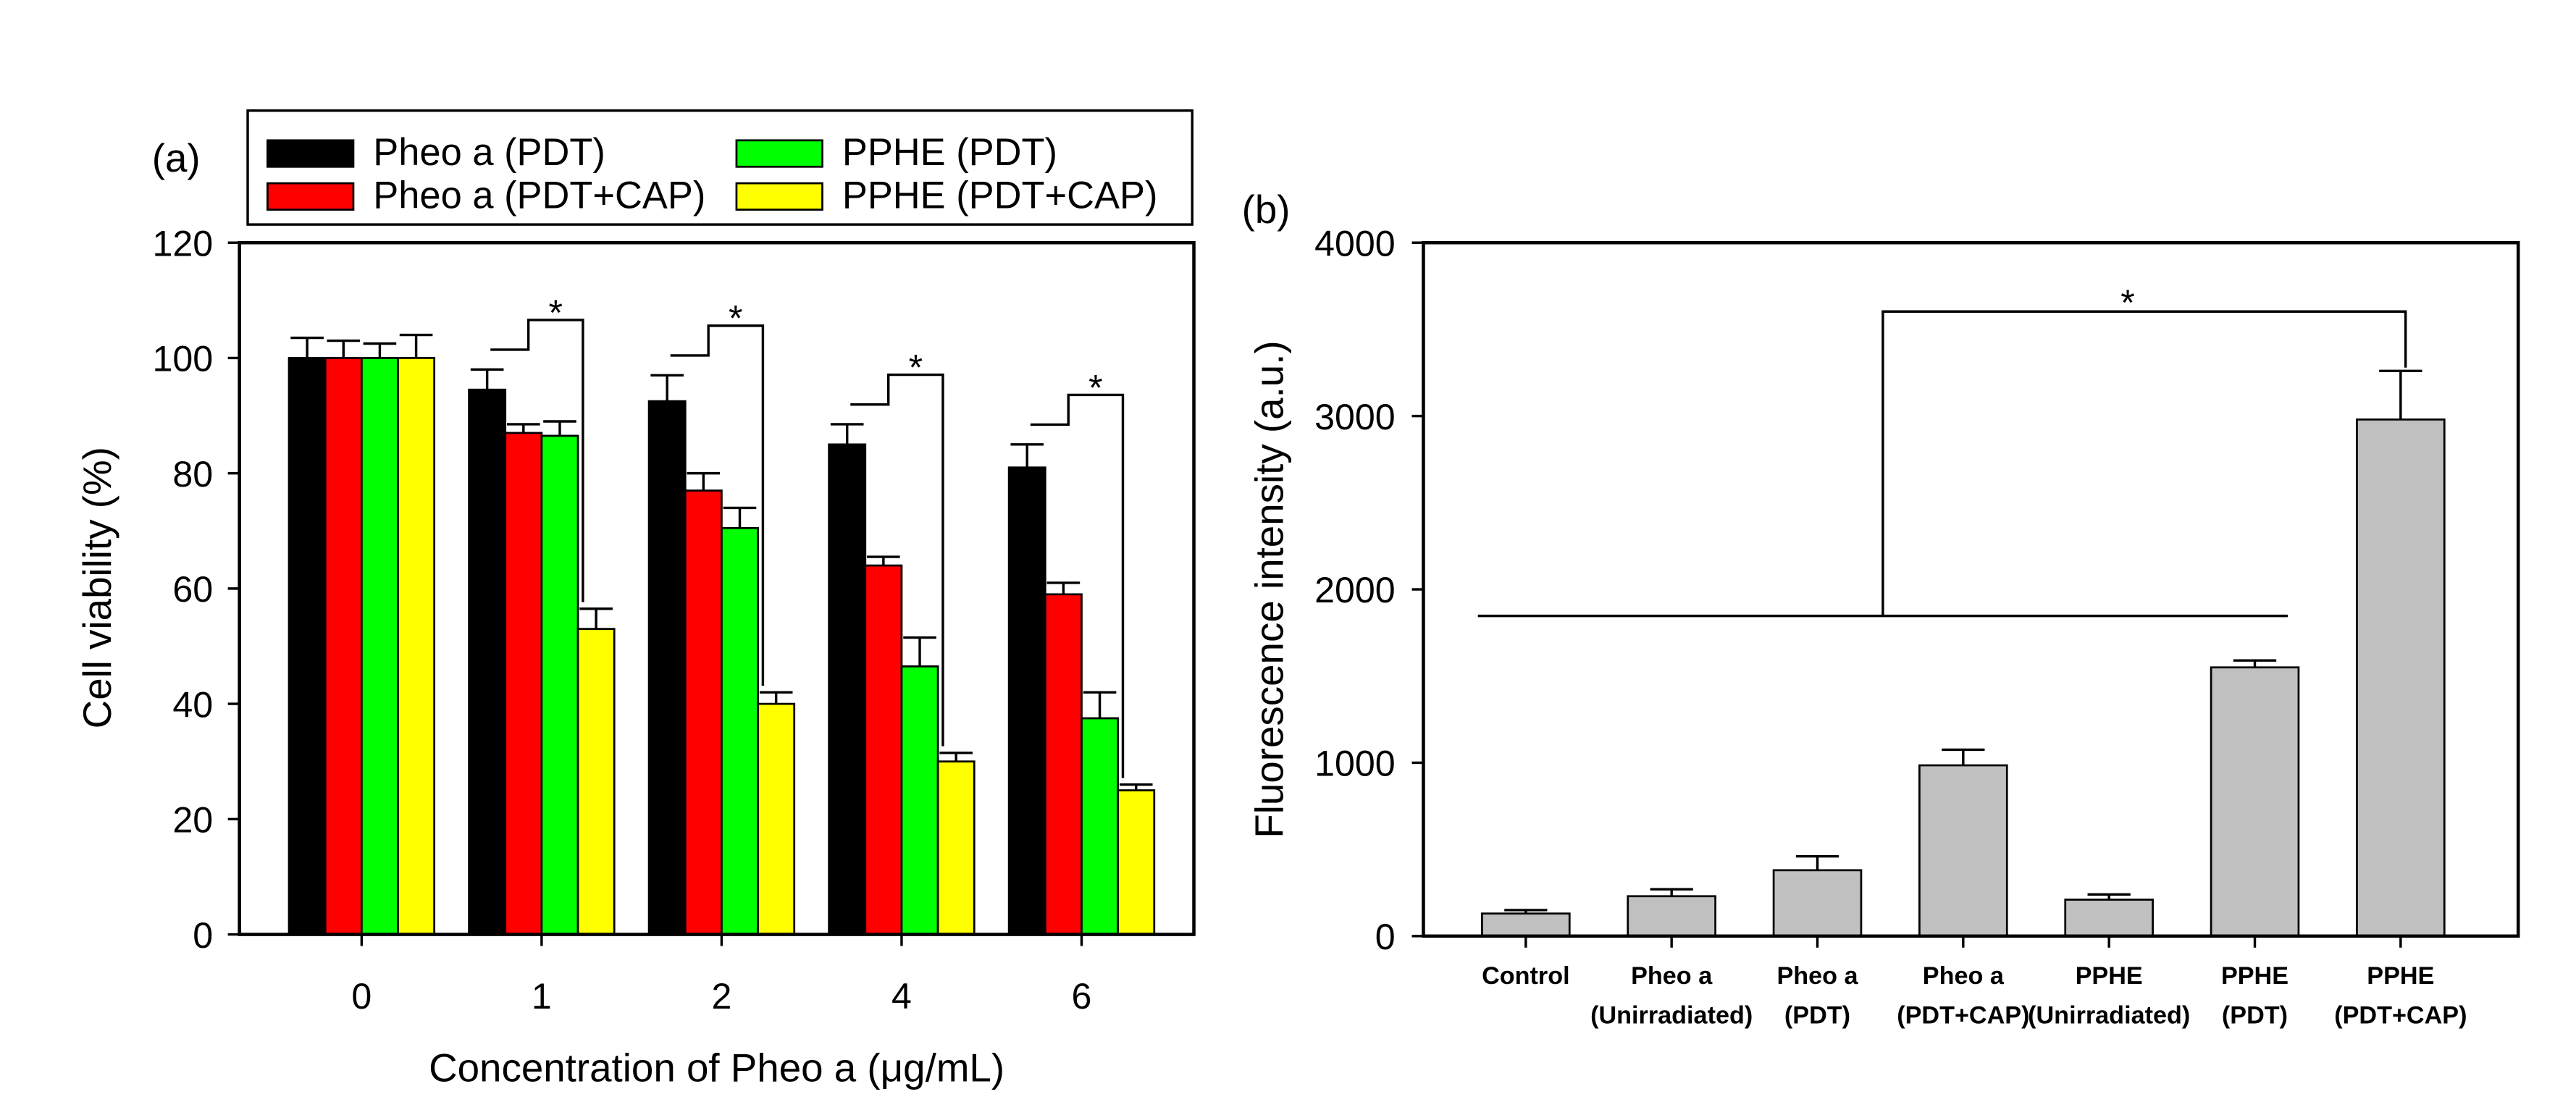  I want to click on panel-label-a: (a), so click(176, 157).